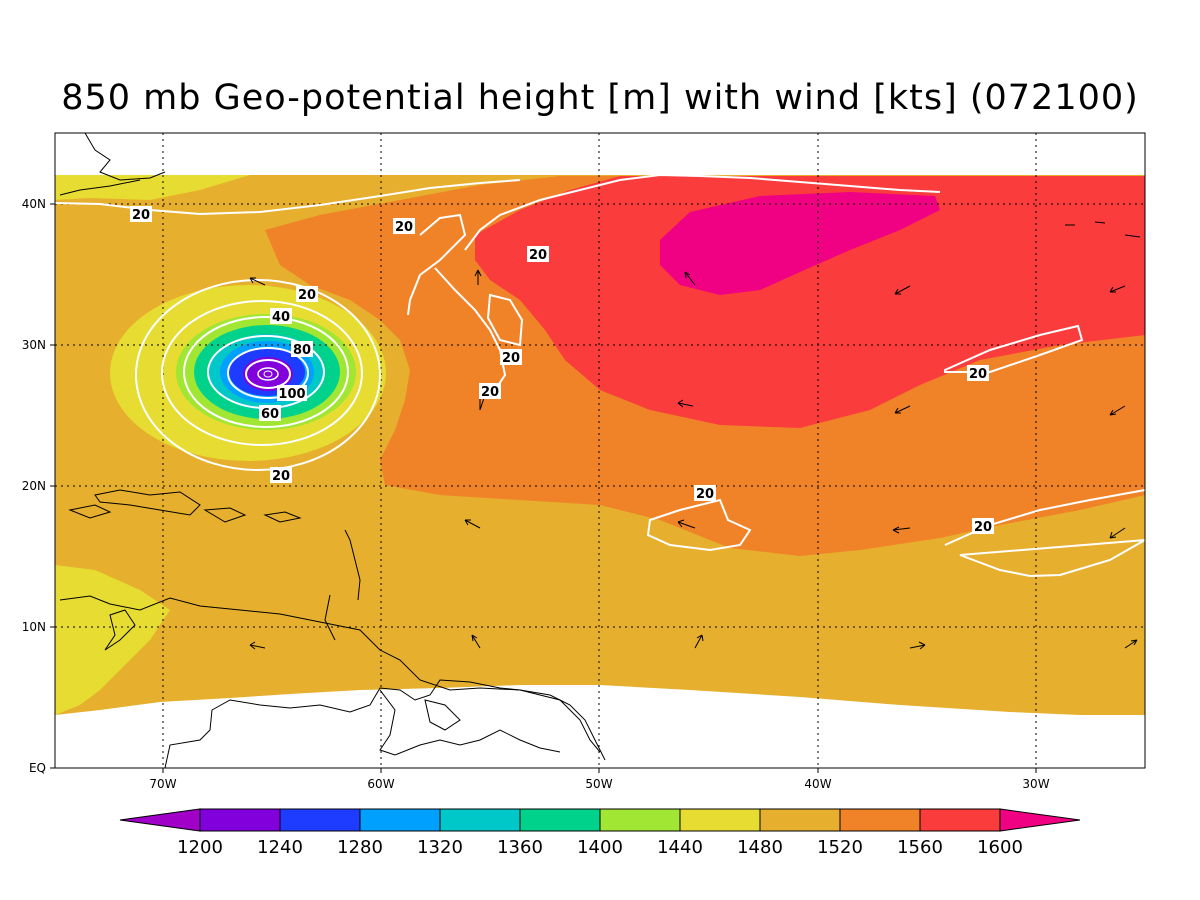 This screenshot has width=1200, height=900. Describe the element at coordinates (152, 187) in the screenshot. I see `height-region-1480-north` at that location.